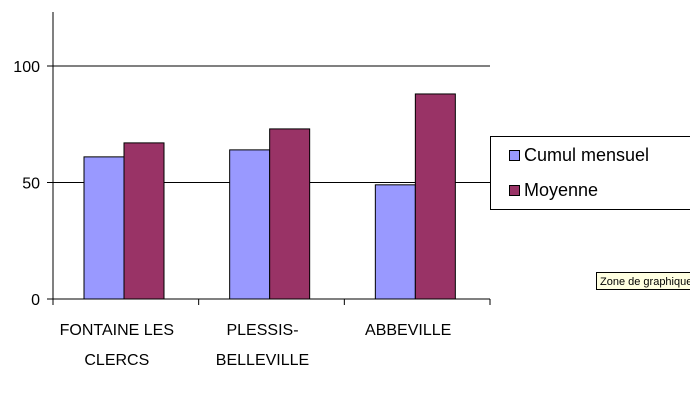  I want to click on y-tick-label-0: 0, so click(35, 300).